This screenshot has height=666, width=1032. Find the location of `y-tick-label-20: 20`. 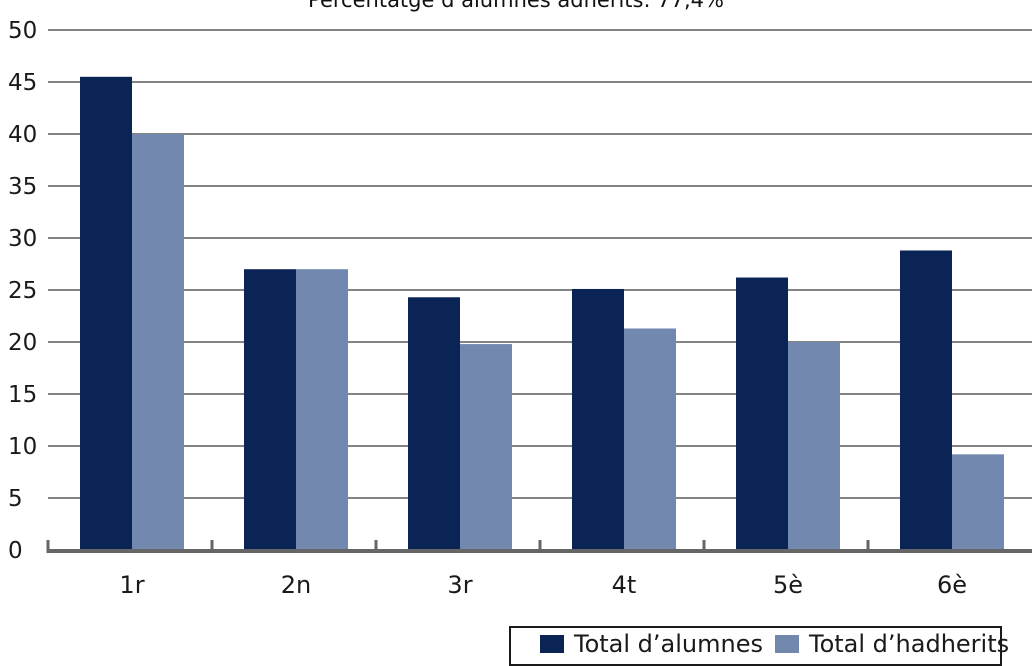

y-tick-label-20: 20 is located at coordinates (22, 343).